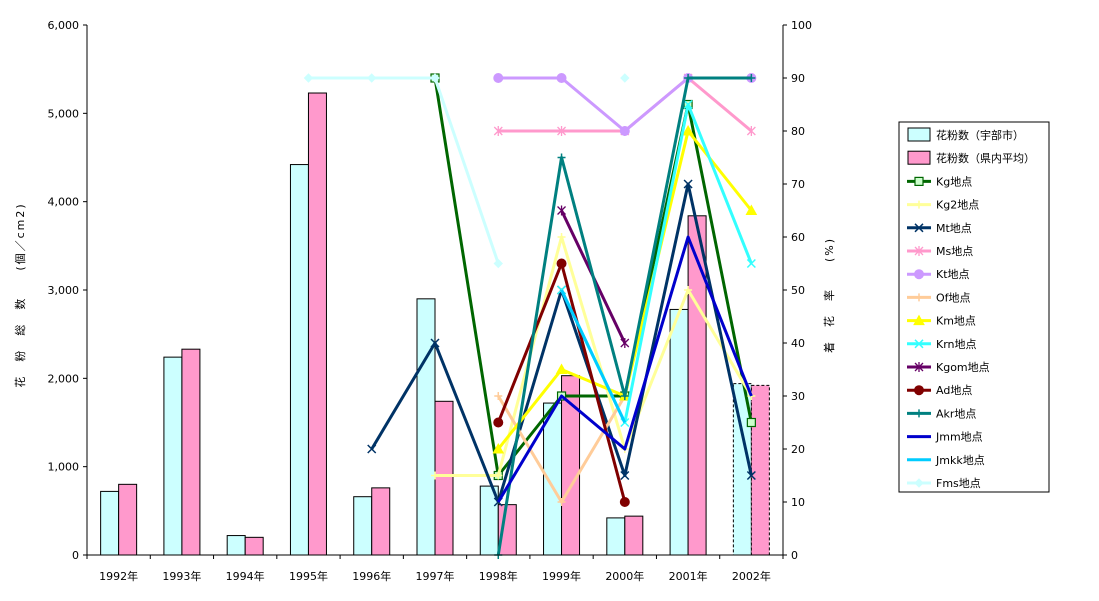 The width and height of the screenshot is (1099, 601). I want to click on legend-label: Kg2地点, so click(957, 205).